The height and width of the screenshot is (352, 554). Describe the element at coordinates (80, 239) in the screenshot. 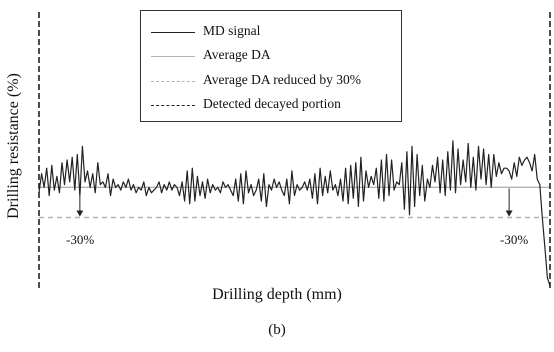

I see `annotation-left: -30%` at that location.